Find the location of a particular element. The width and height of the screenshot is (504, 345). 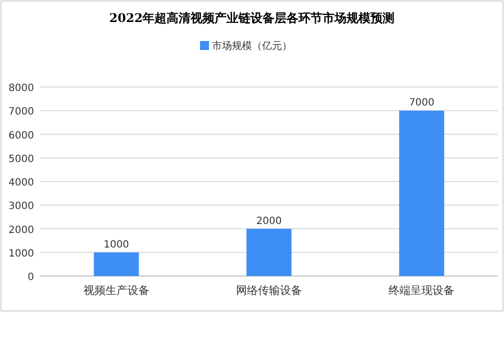

y-tick-label: 7000 is located at coordinates (21, 112).